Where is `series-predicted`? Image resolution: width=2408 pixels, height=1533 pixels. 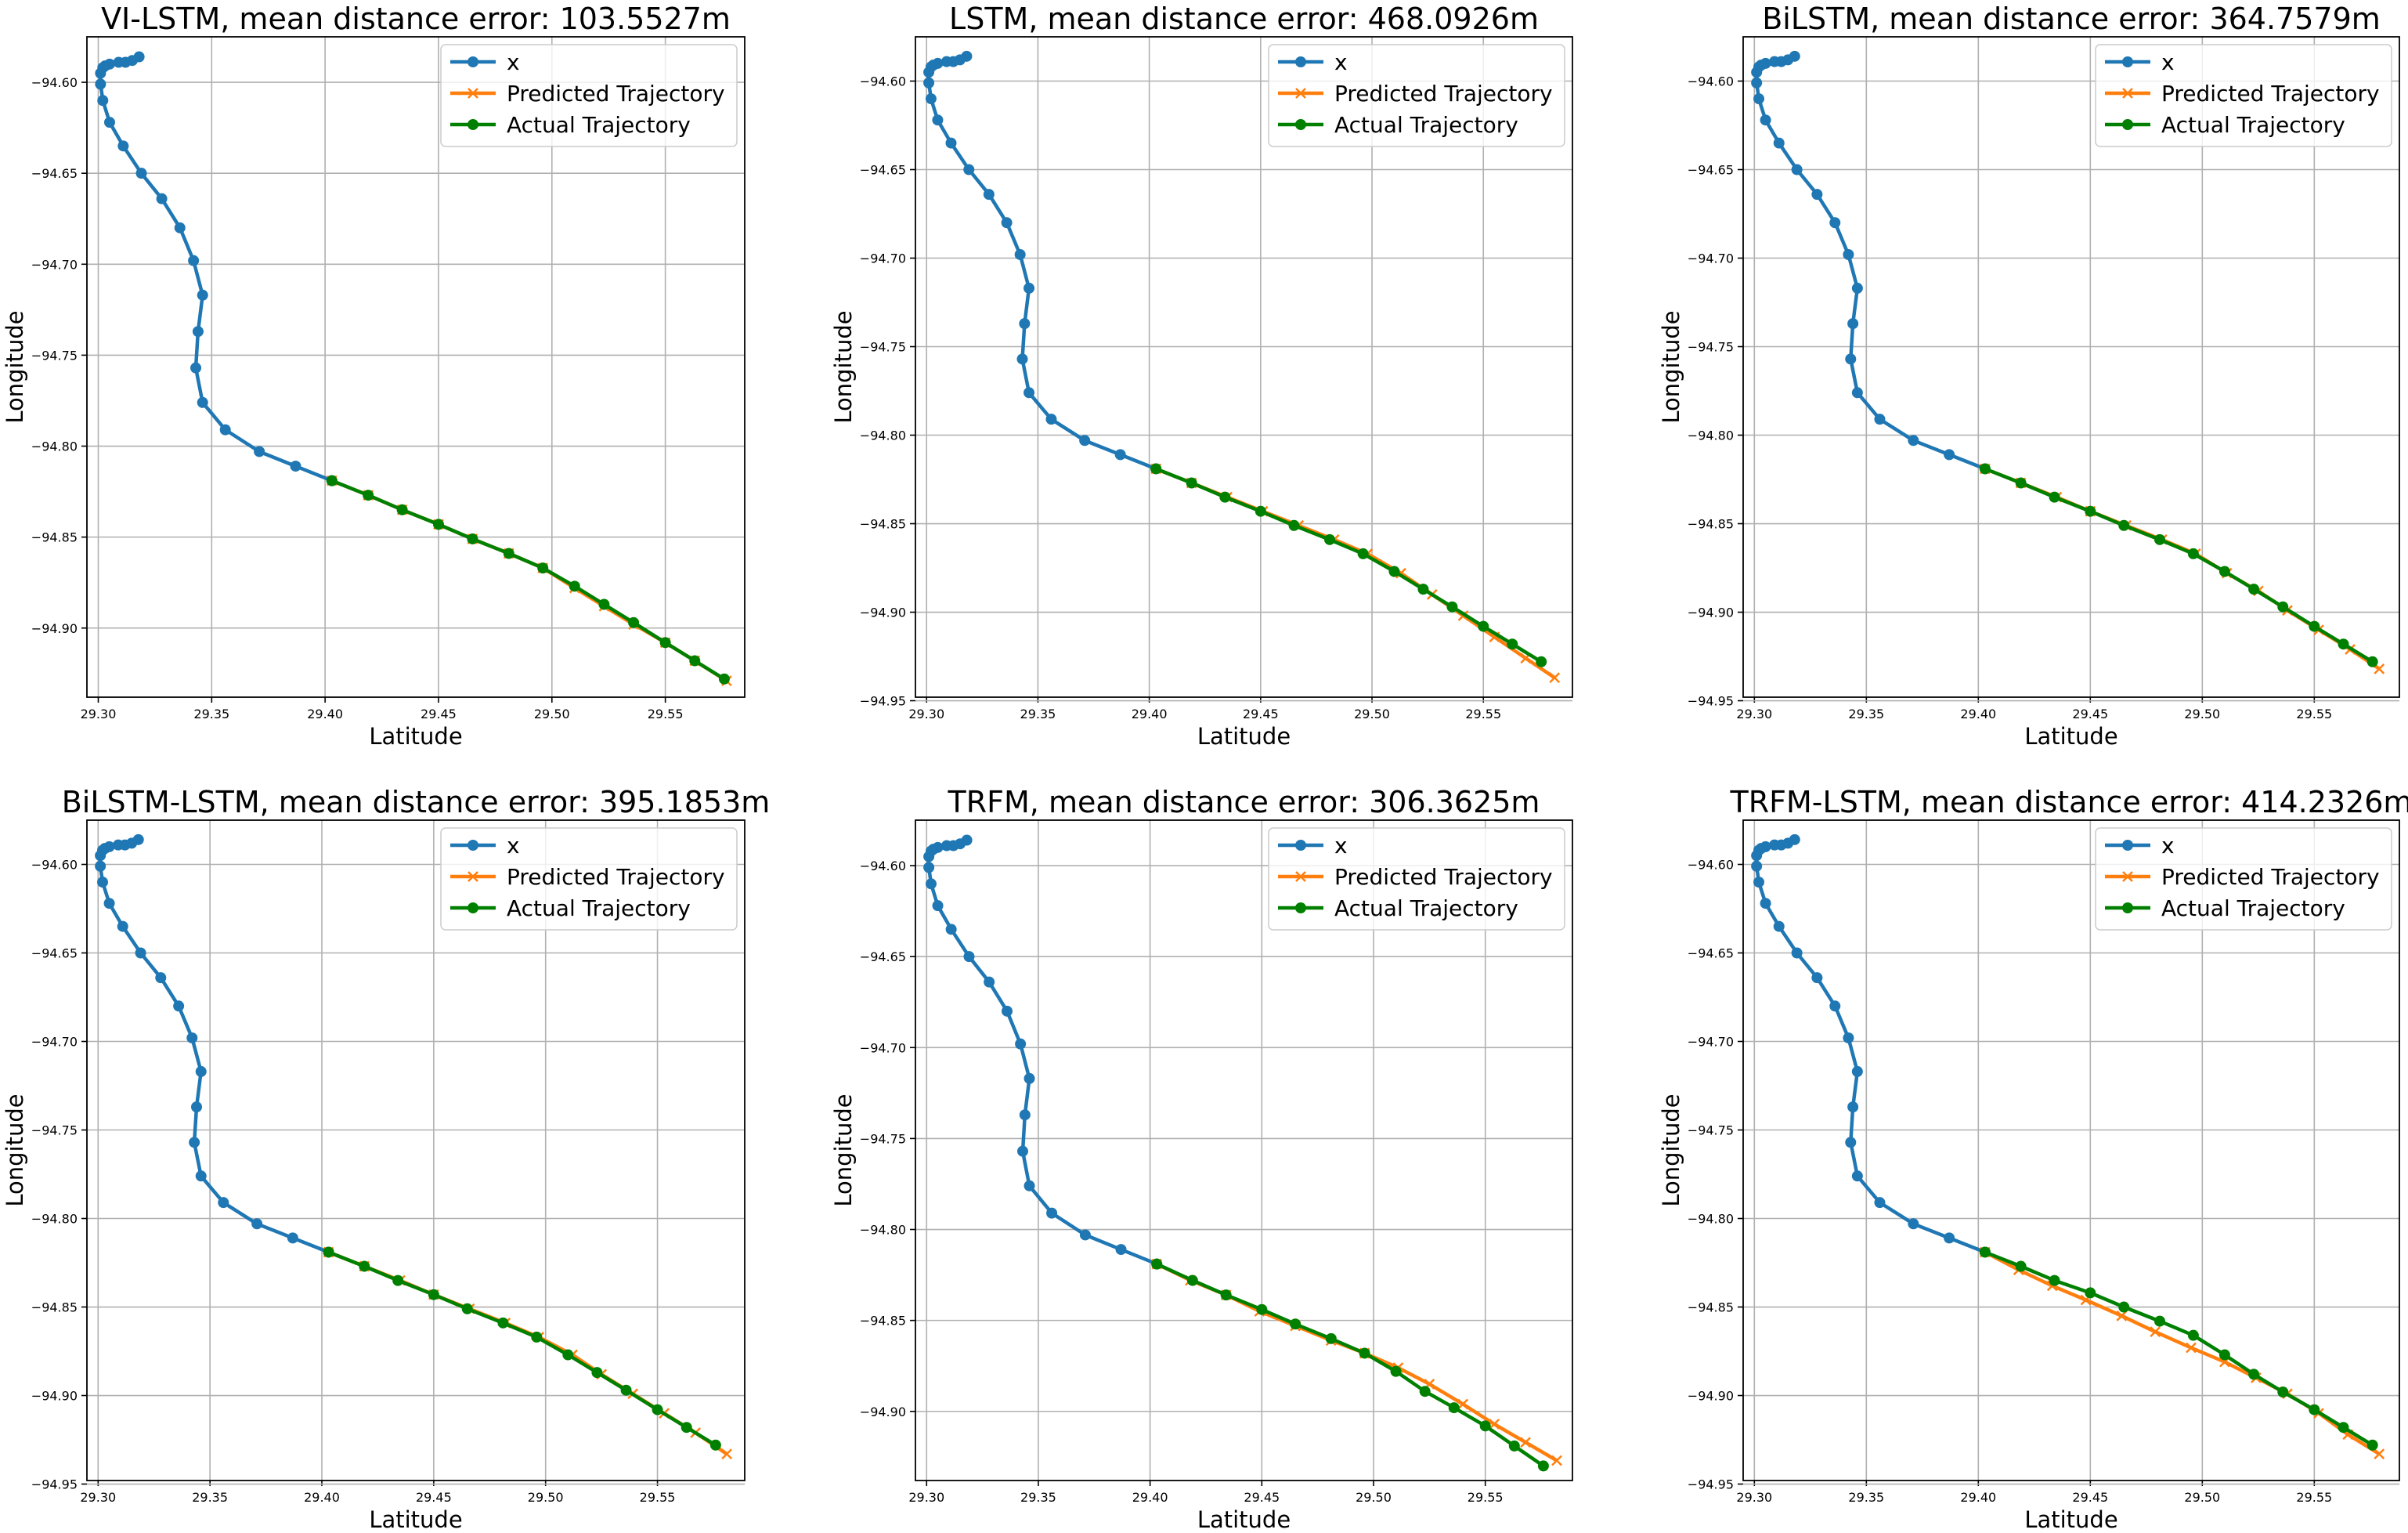
series-predicted is located at coordinates (2182, 568).